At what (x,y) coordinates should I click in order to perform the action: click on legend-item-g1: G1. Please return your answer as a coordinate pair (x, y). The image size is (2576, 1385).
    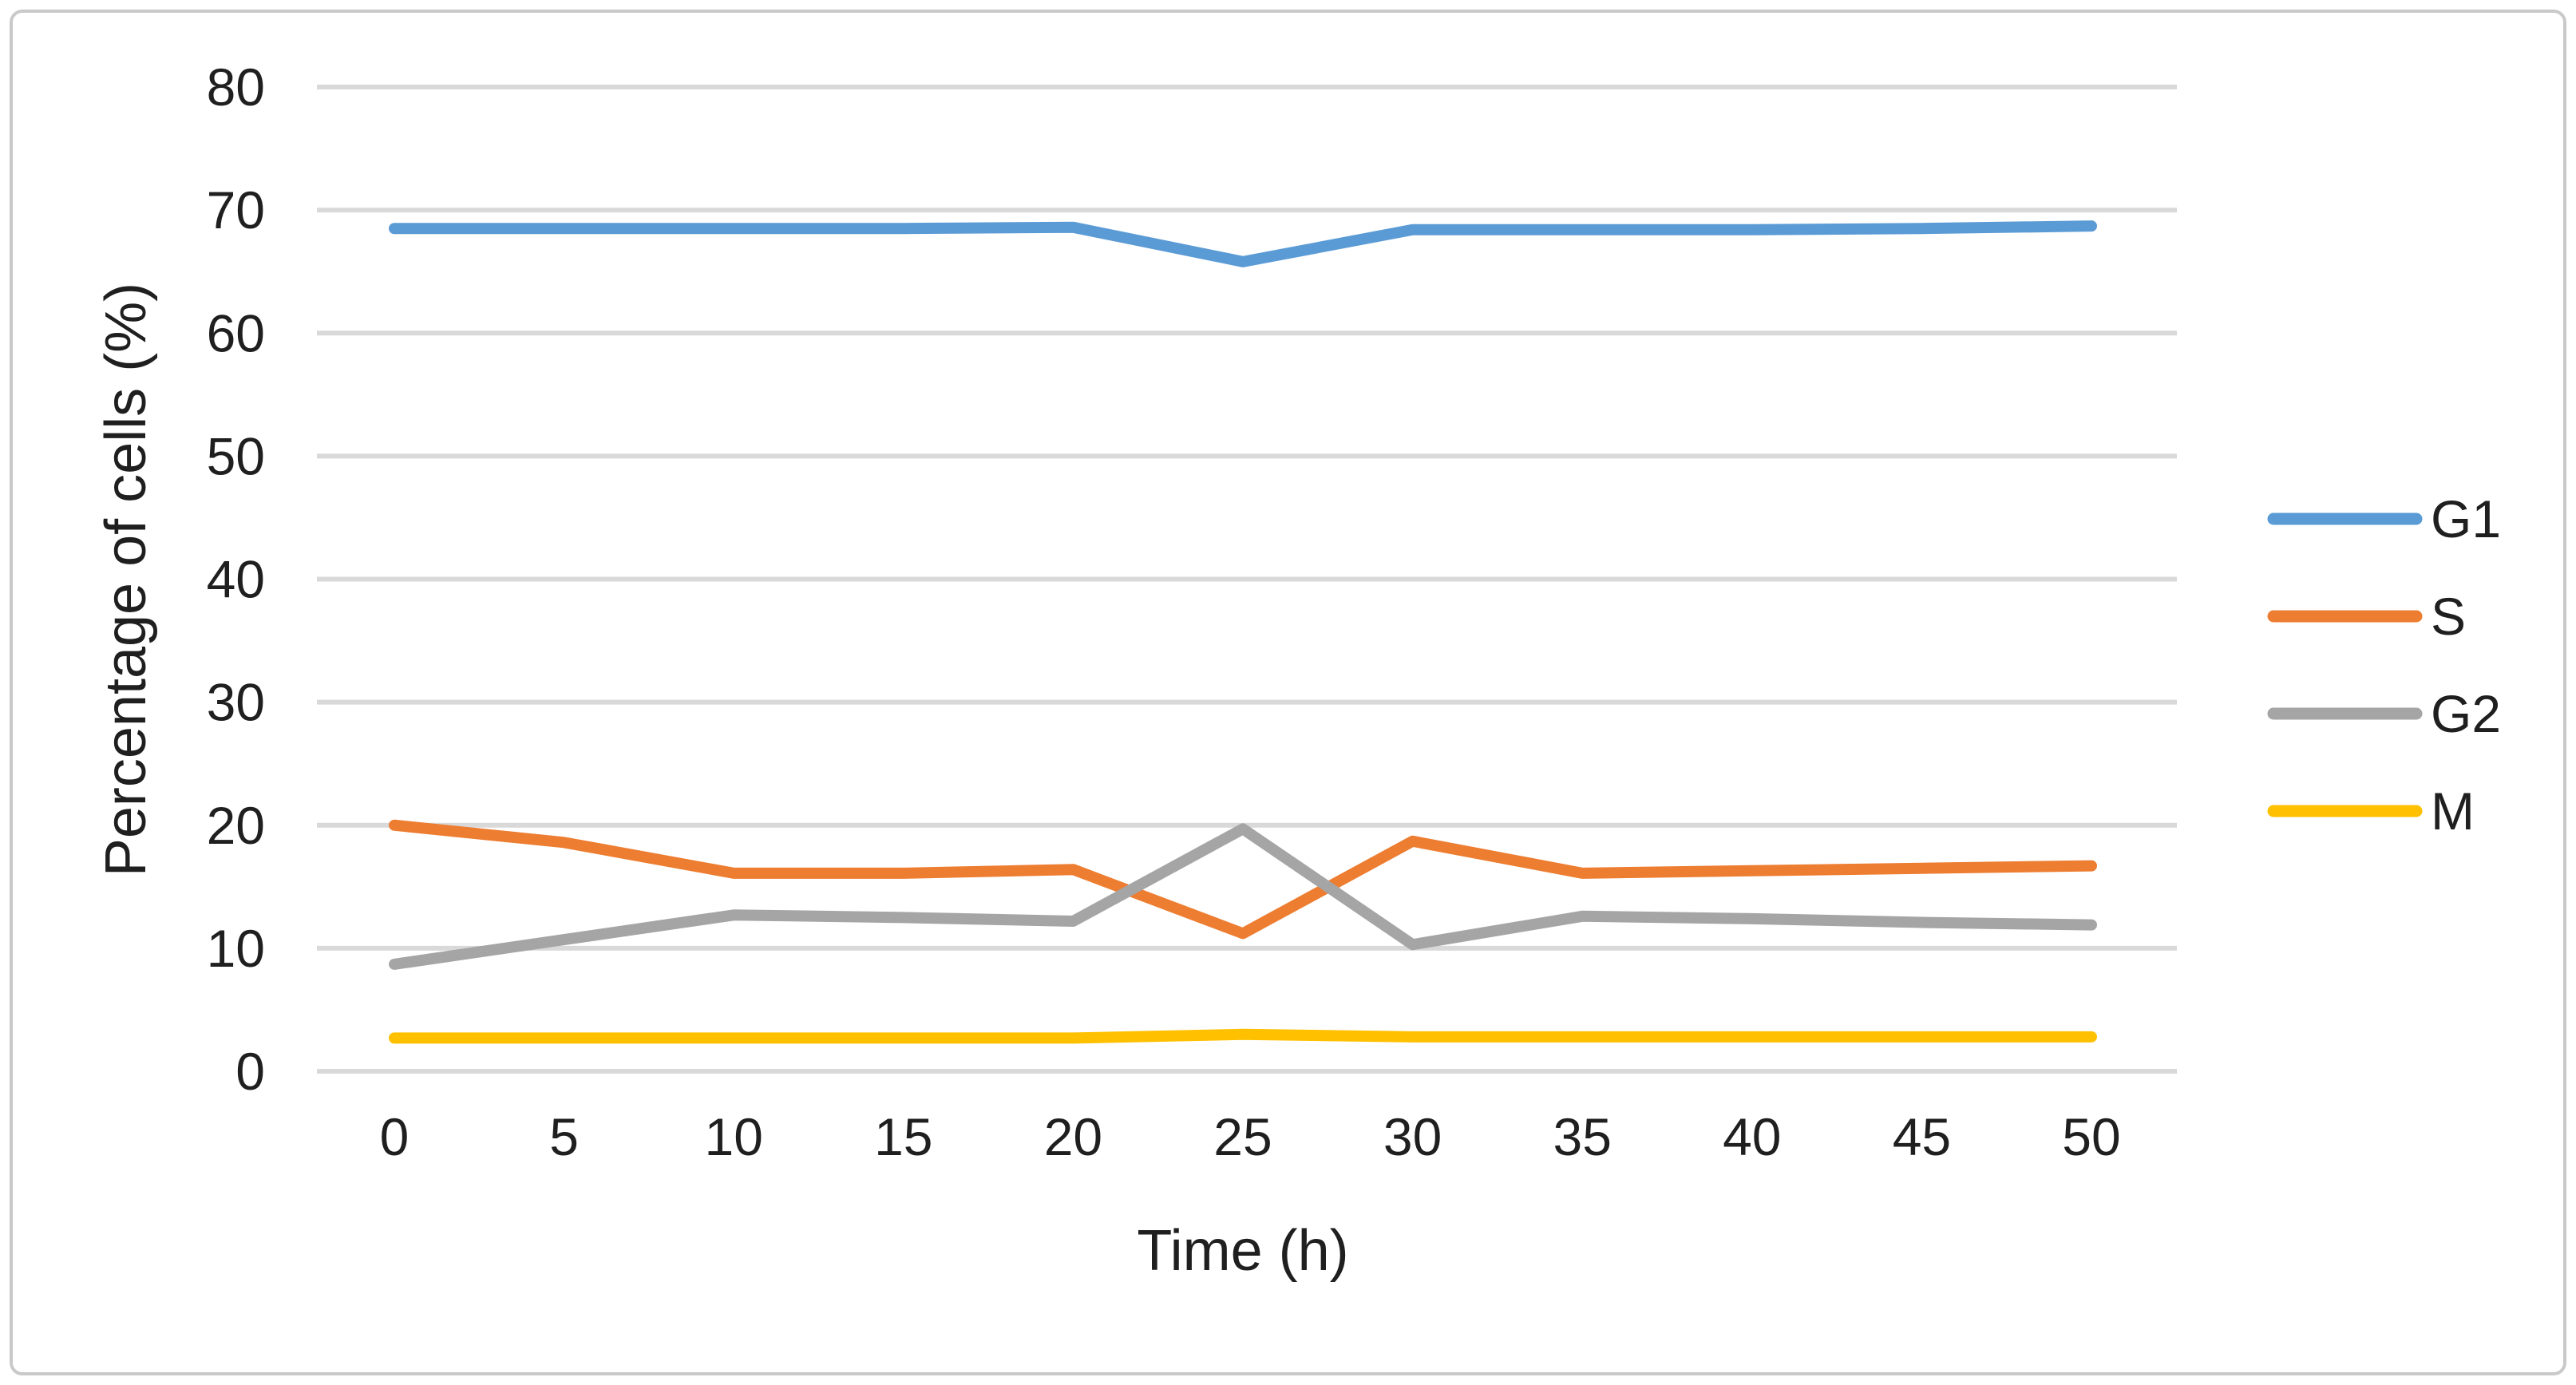
    Looking at the image, I should click on (2384, 518).